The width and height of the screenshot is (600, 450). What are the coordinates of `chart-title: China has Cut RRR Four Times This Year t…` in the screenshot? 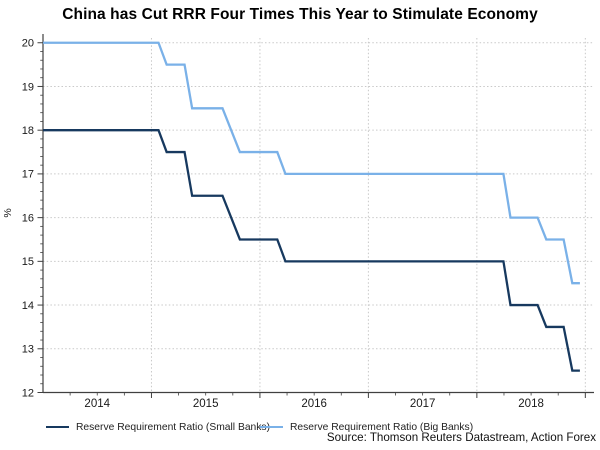 It's located at (300, 14).